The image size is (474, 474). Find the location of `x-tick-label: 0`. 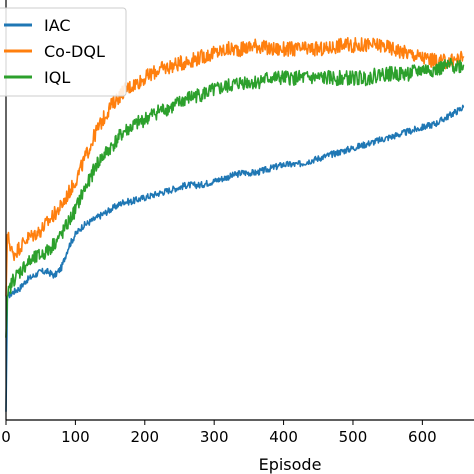

x-tick-label: 0 is located at coordinates (6, 437).